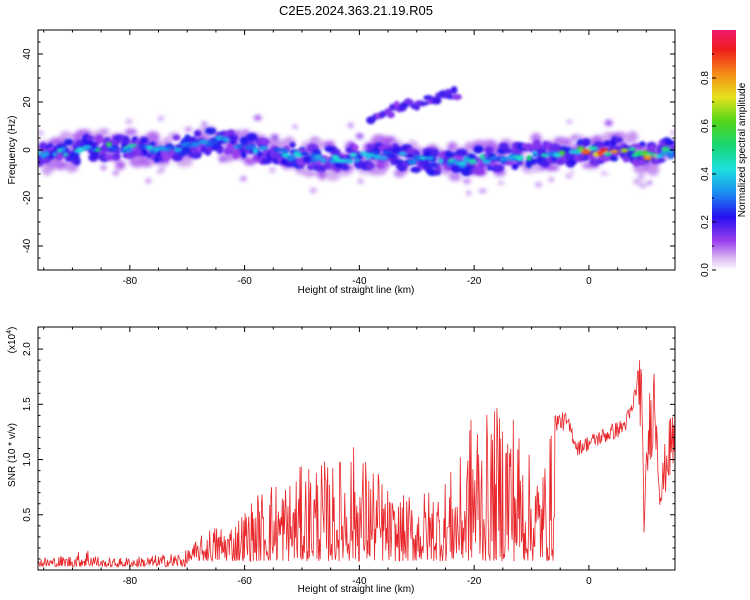 The image size is (750, 600). What do you see at coordinates (12, 150) in the screenshot?
I see `spectrogram-ylabel: Frequency (Hz)` at bounding box center [12, 150].